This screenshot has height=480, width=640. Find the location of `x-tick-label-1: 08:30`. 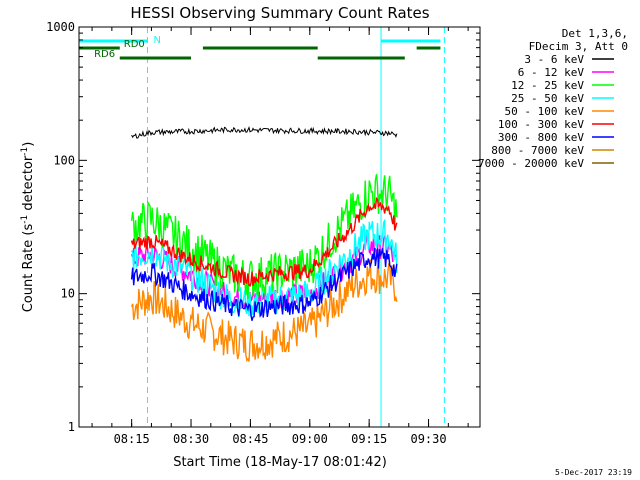

x-tick-label-1: 08:30 is located at coordinates (191, 439).